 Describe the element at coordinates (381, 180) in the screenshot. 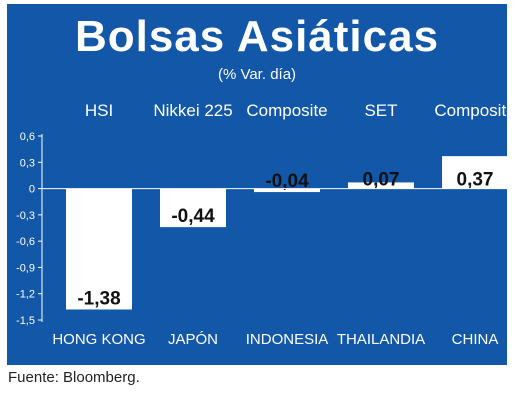

I see `data-label: 0,07` at that location.